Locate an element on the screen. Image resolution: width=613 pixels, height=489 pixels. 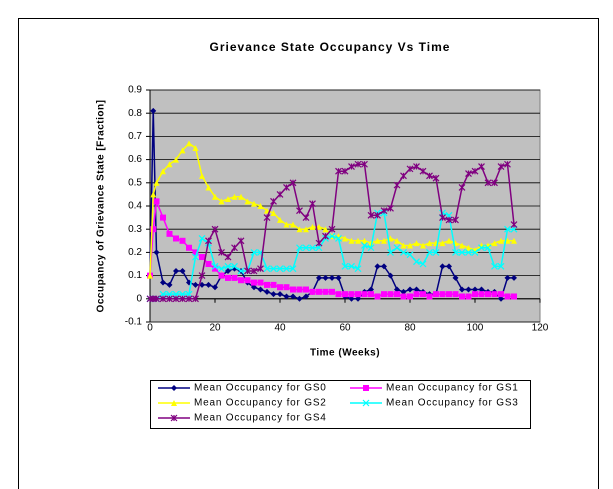
legend-label: Mean Occupancy for GS4 is located at coordinates (260, 418).